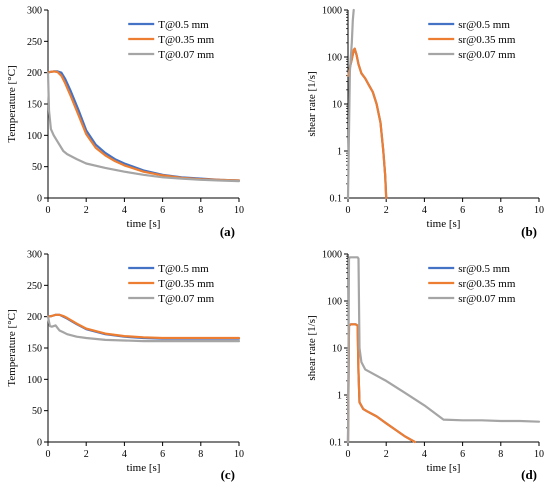 This screenshot has width=550, height=486. Describe the element at coordinates (227, 231) in the screenshot. I see `panel-label: (a)` at that location.